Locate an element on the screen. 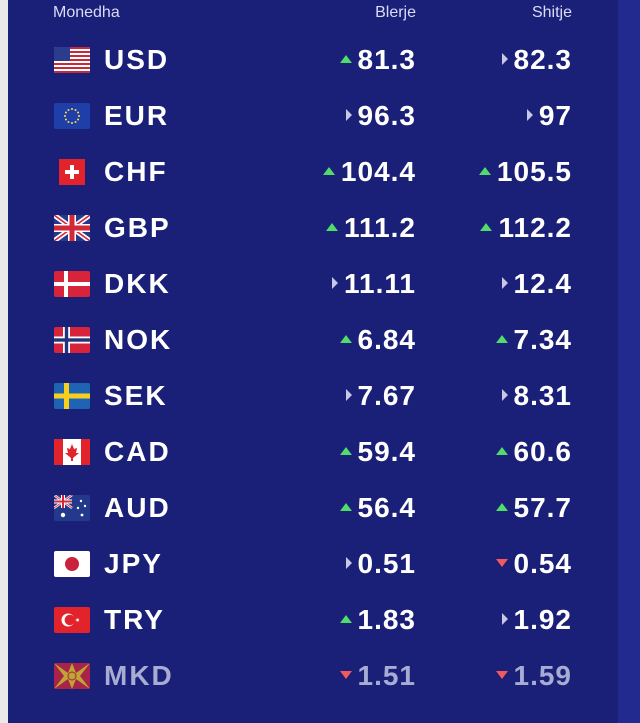  rate-row-jpy: JPY 0.51 0.54 is located at coordinates (313, 566).